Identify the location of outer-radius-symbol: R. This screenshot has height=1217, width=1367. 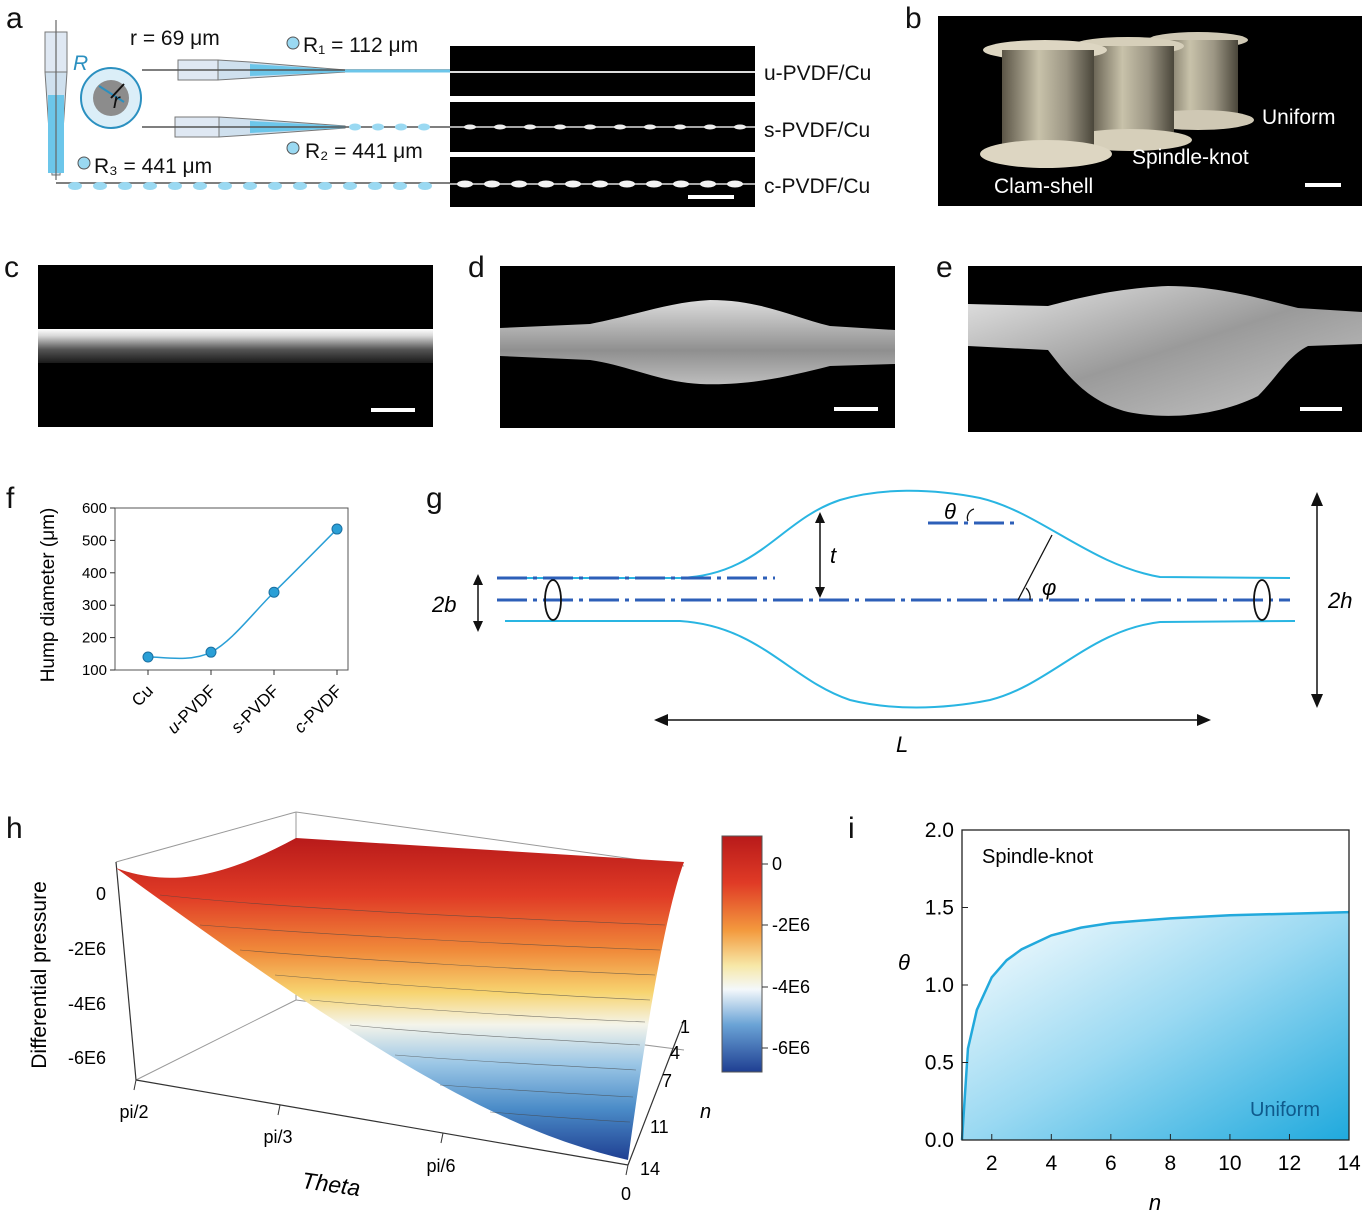
(81, 63).